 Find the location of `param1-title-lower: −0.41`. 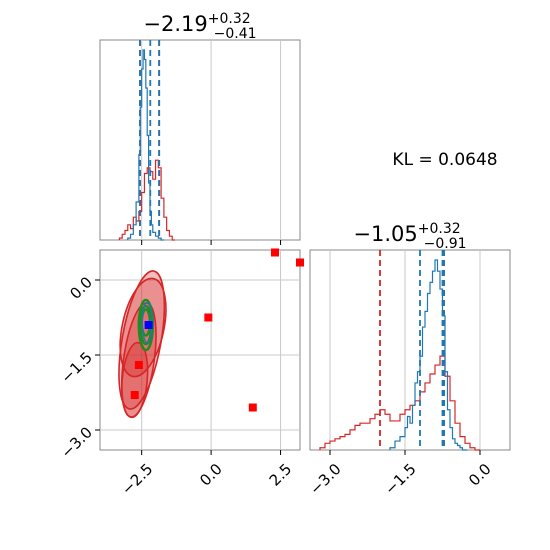

param1-title-lower: −0.41 is located at coordinates (235, 34).